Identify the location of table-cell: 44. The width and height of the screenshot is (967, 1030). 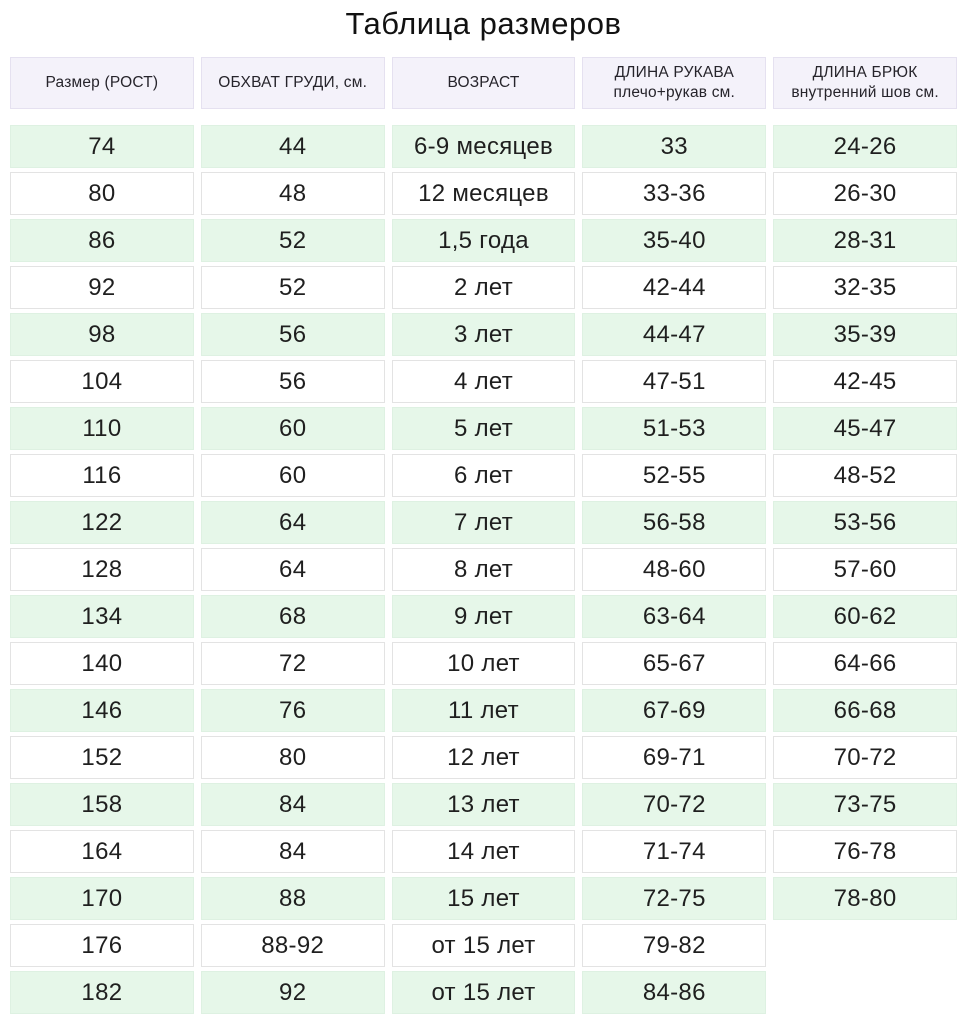
(292, 146).